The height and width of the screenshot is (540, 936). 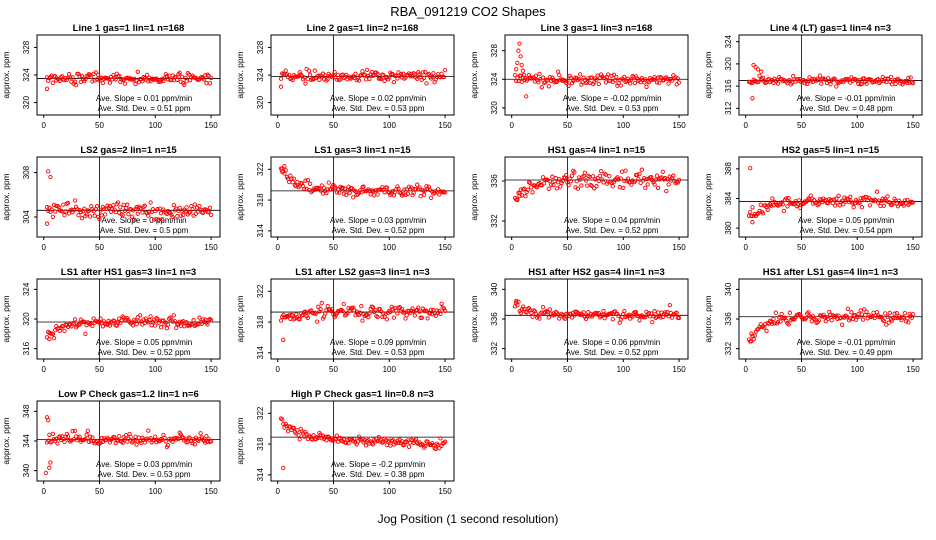 I want to click on y-tick-label: 324, so click(x=728, y=41).